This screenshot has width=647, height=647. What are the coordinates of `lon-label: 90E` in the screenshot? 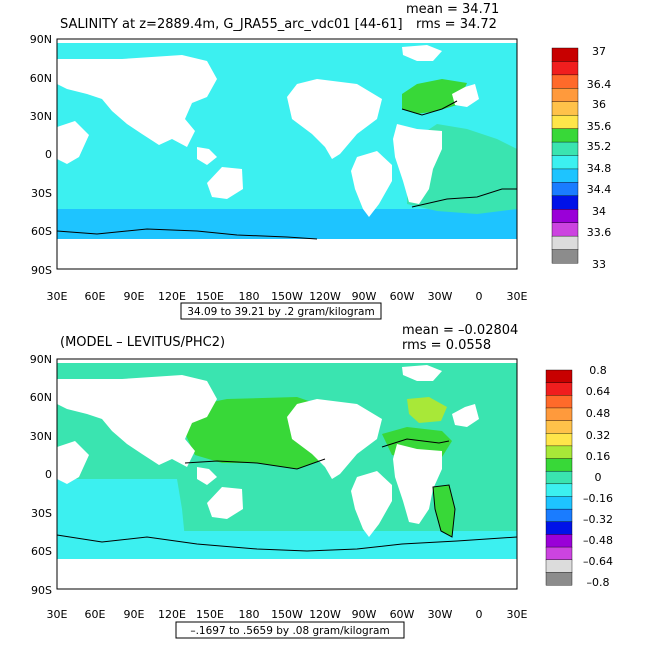 It's located at (134, 614).